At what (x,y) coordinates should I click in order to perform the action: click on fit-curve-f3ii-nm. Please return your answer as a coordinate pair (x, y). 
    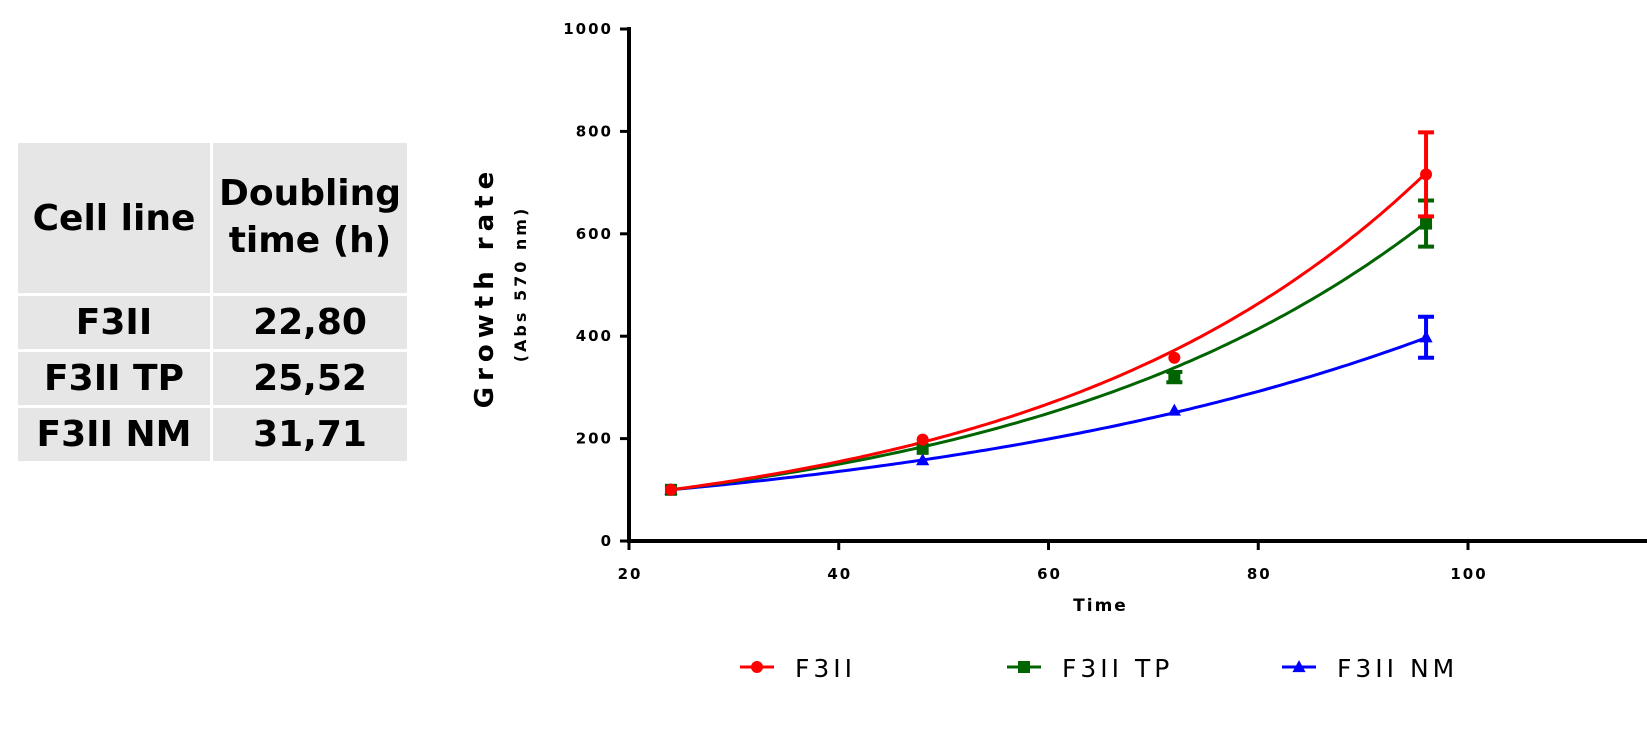
    Looking at the image, I should click on (1048, 414).